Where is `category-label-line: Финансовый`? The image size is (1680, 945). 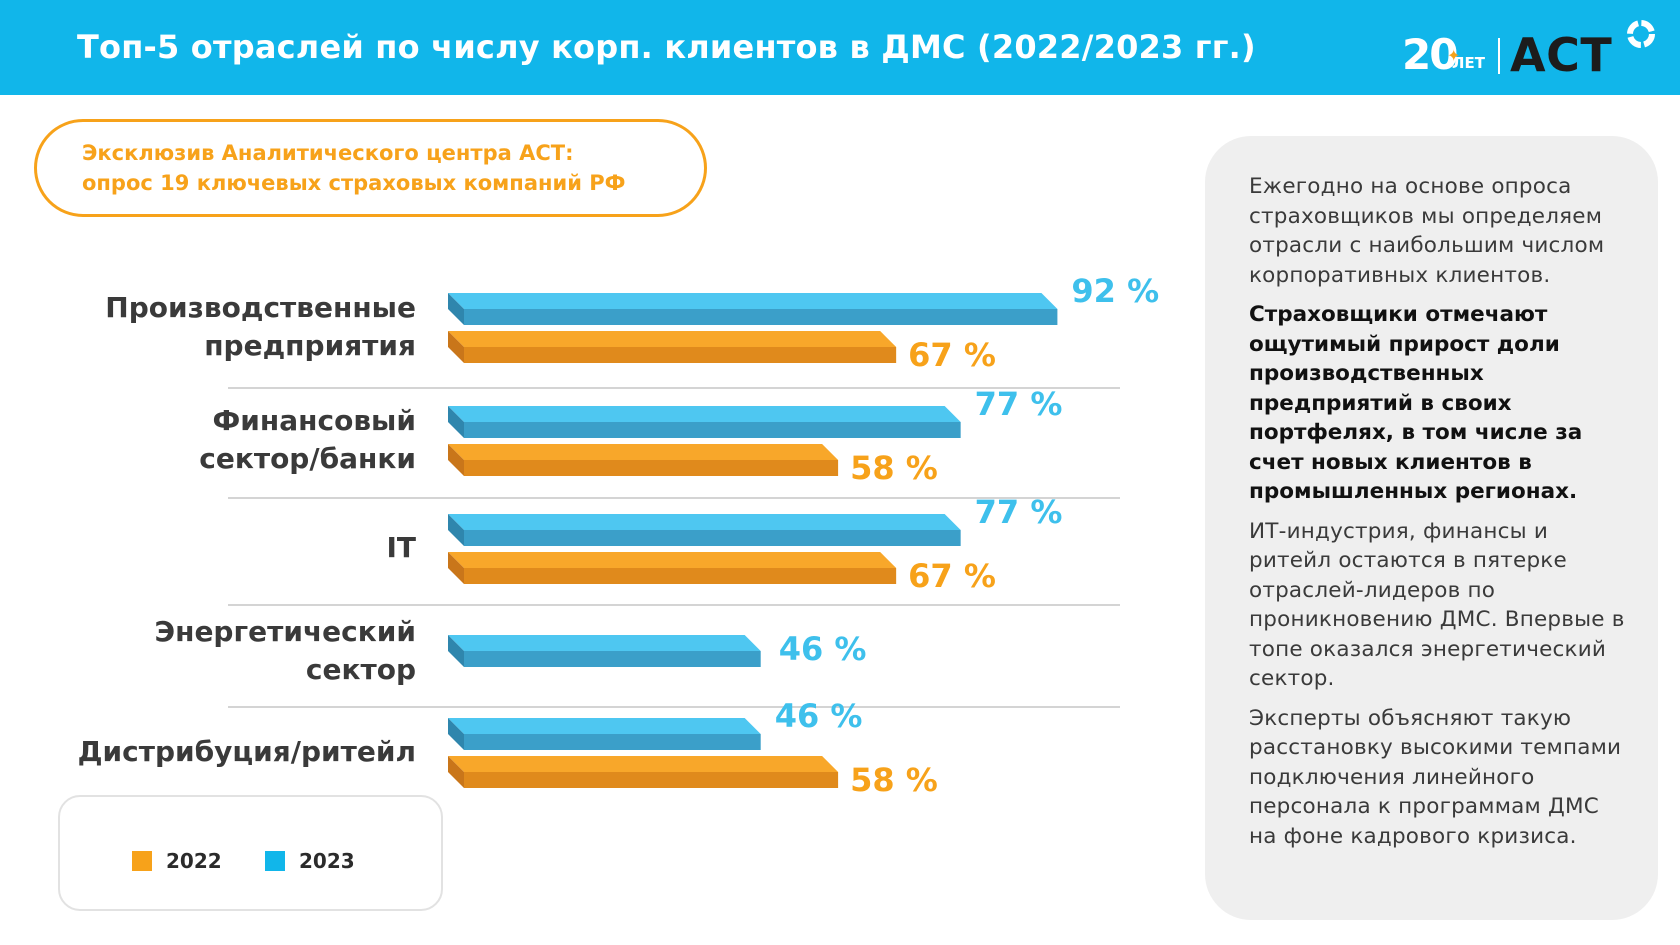 category-label-line: Финансовый is located at coordinates (314, 420).